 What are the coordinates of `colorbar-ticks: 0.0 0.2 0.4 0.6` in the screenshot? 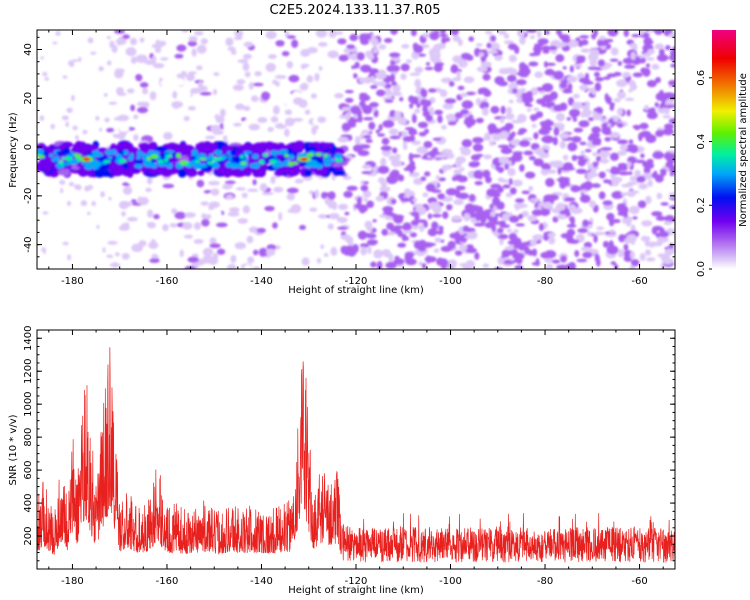 It's located at (704, 173).